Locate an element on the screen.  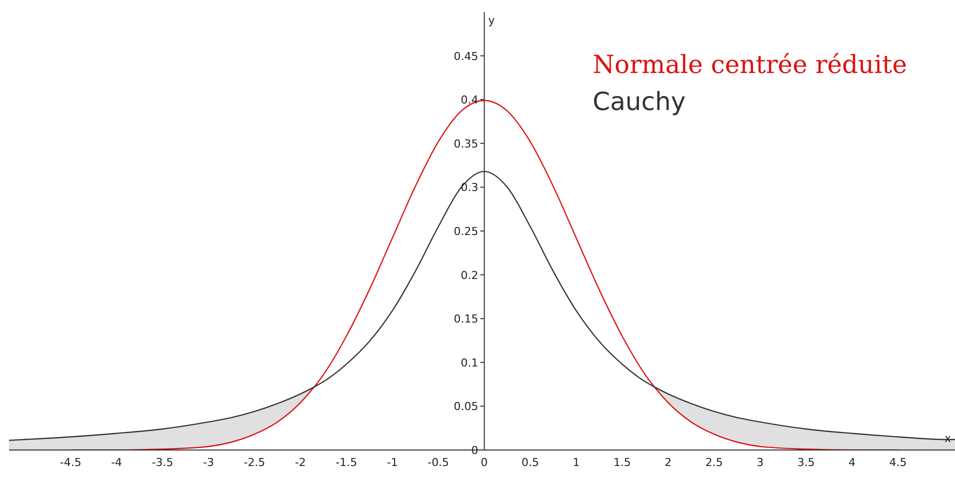
x-tick-label: -3.5 is located at coordinates (163, 462).